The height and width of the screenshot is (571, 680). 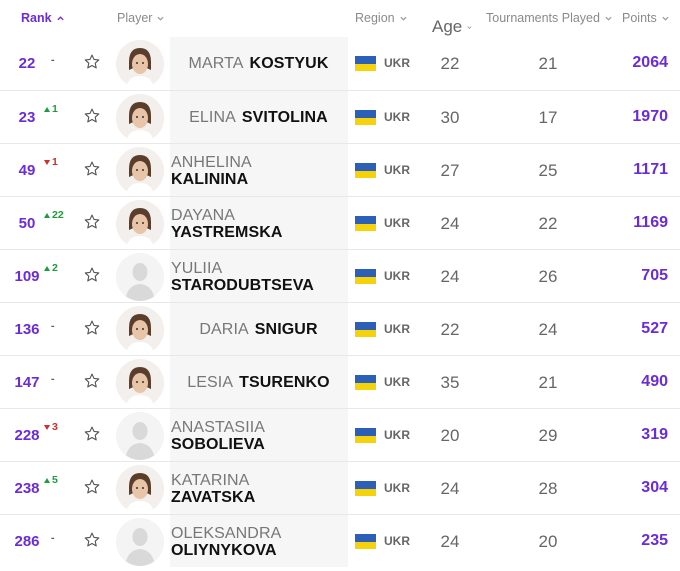 What do you see at coordinates (548, 223) in the screenshot?
I see `tournaments-played: 22` at bounding box center [548, 223].